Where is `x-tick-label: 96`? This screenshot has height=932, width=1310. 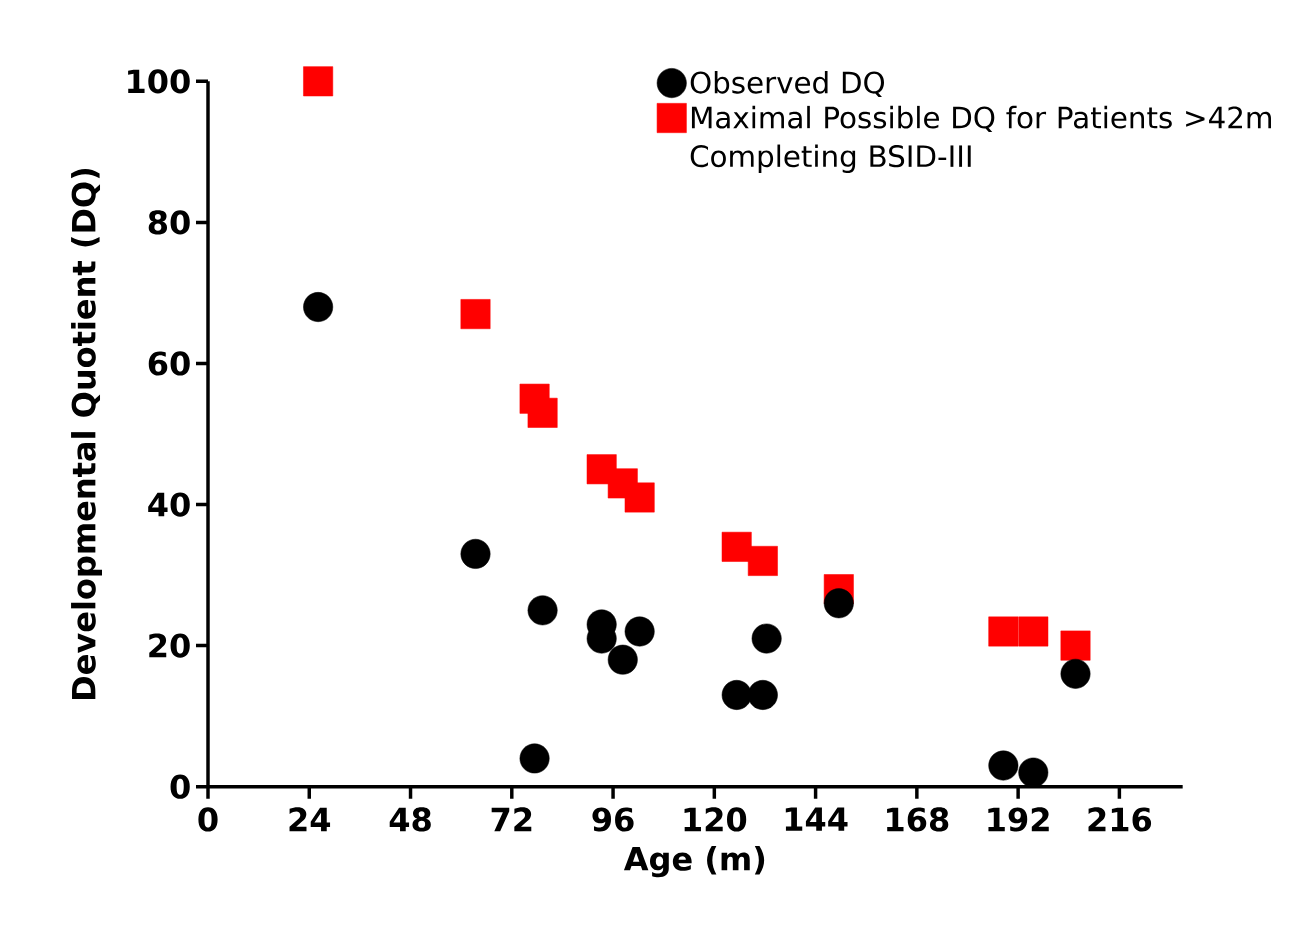
x-tick-label: 96 is located at coordinates (613, 819).